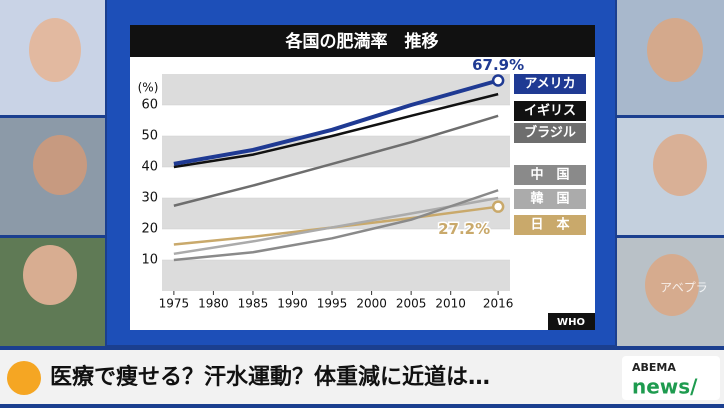  What do you see at coordinates (149, 229) in the screenshot?
I see `y-tick-label: 20` at bounding box center [149, 229].